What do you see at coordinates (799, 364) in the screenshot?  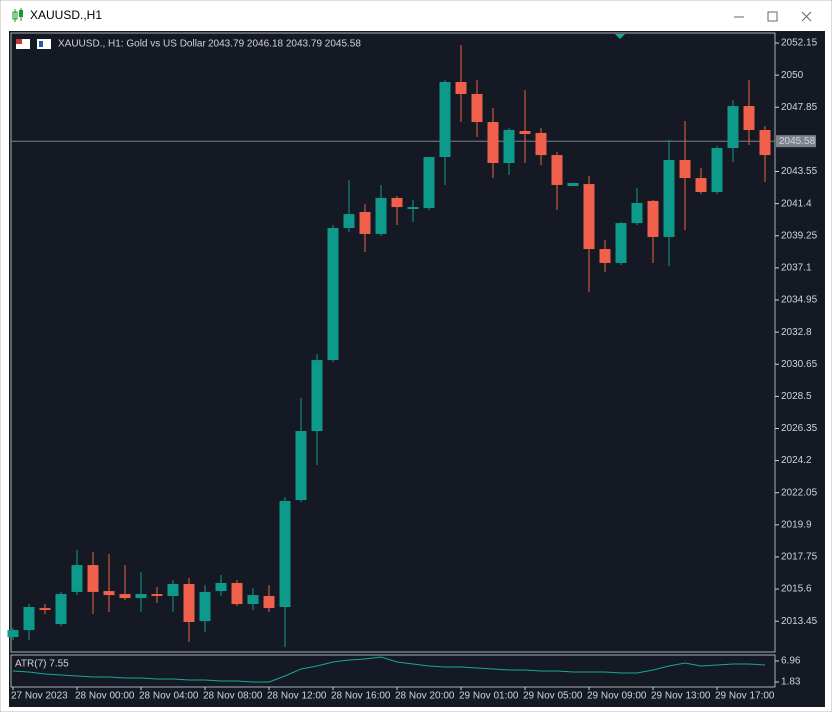 I see `y-tick-label: 2030.65` at bounding box center [799, 364].